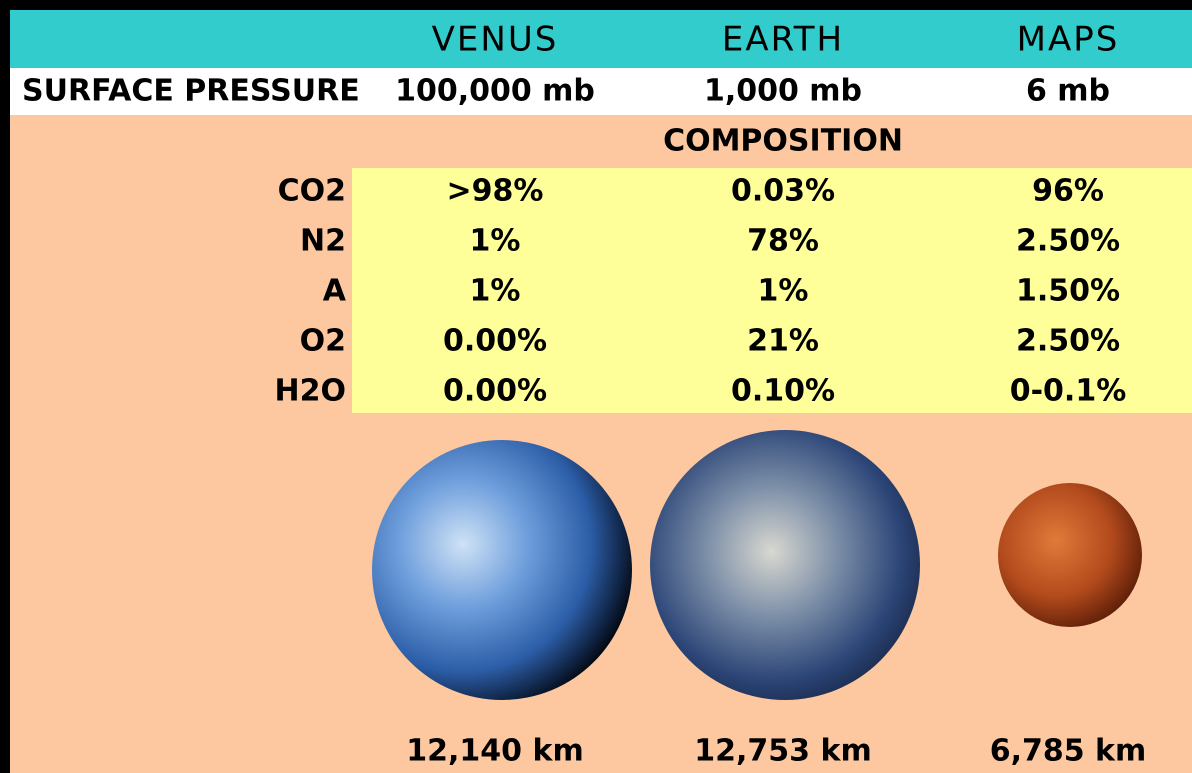 The width and height of the screenshot is (1192, 773). What do you see at coordinates (323, 241) in the screenshot?
I see `row-label: N2` at bounding box center [323, 241].